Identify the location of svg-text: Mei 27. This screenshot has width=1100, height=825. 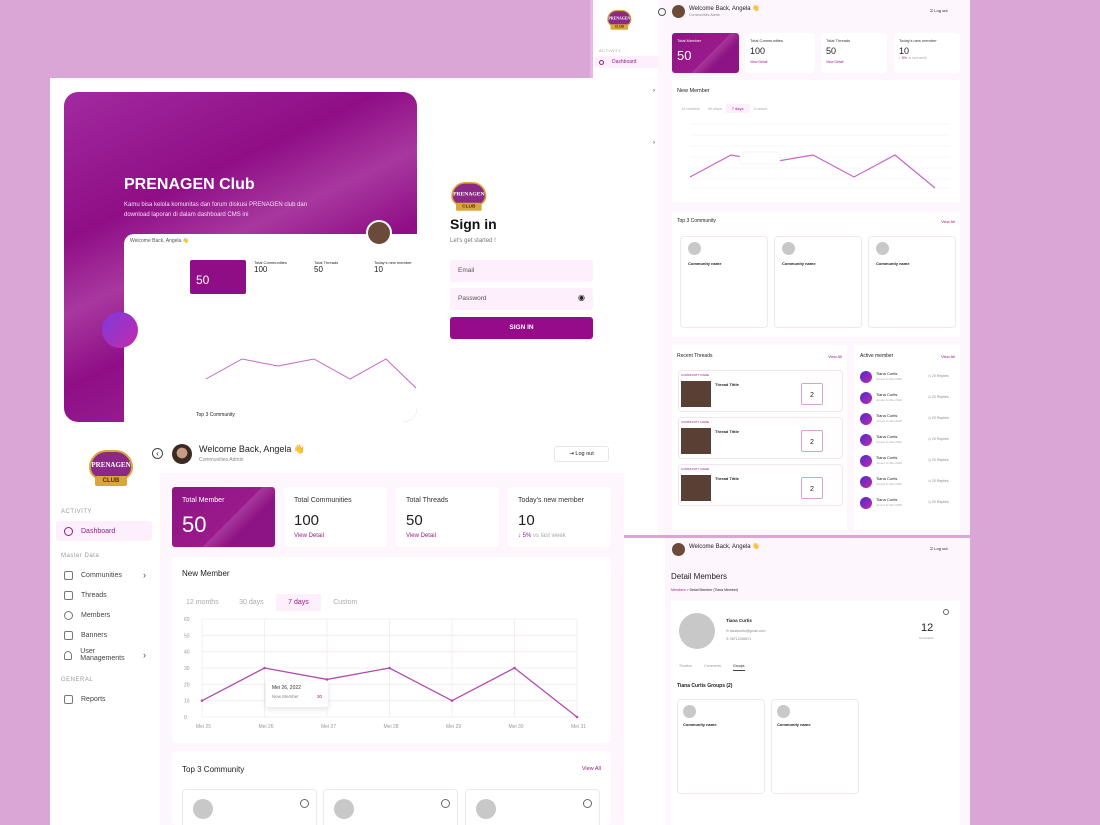
(328, 727).